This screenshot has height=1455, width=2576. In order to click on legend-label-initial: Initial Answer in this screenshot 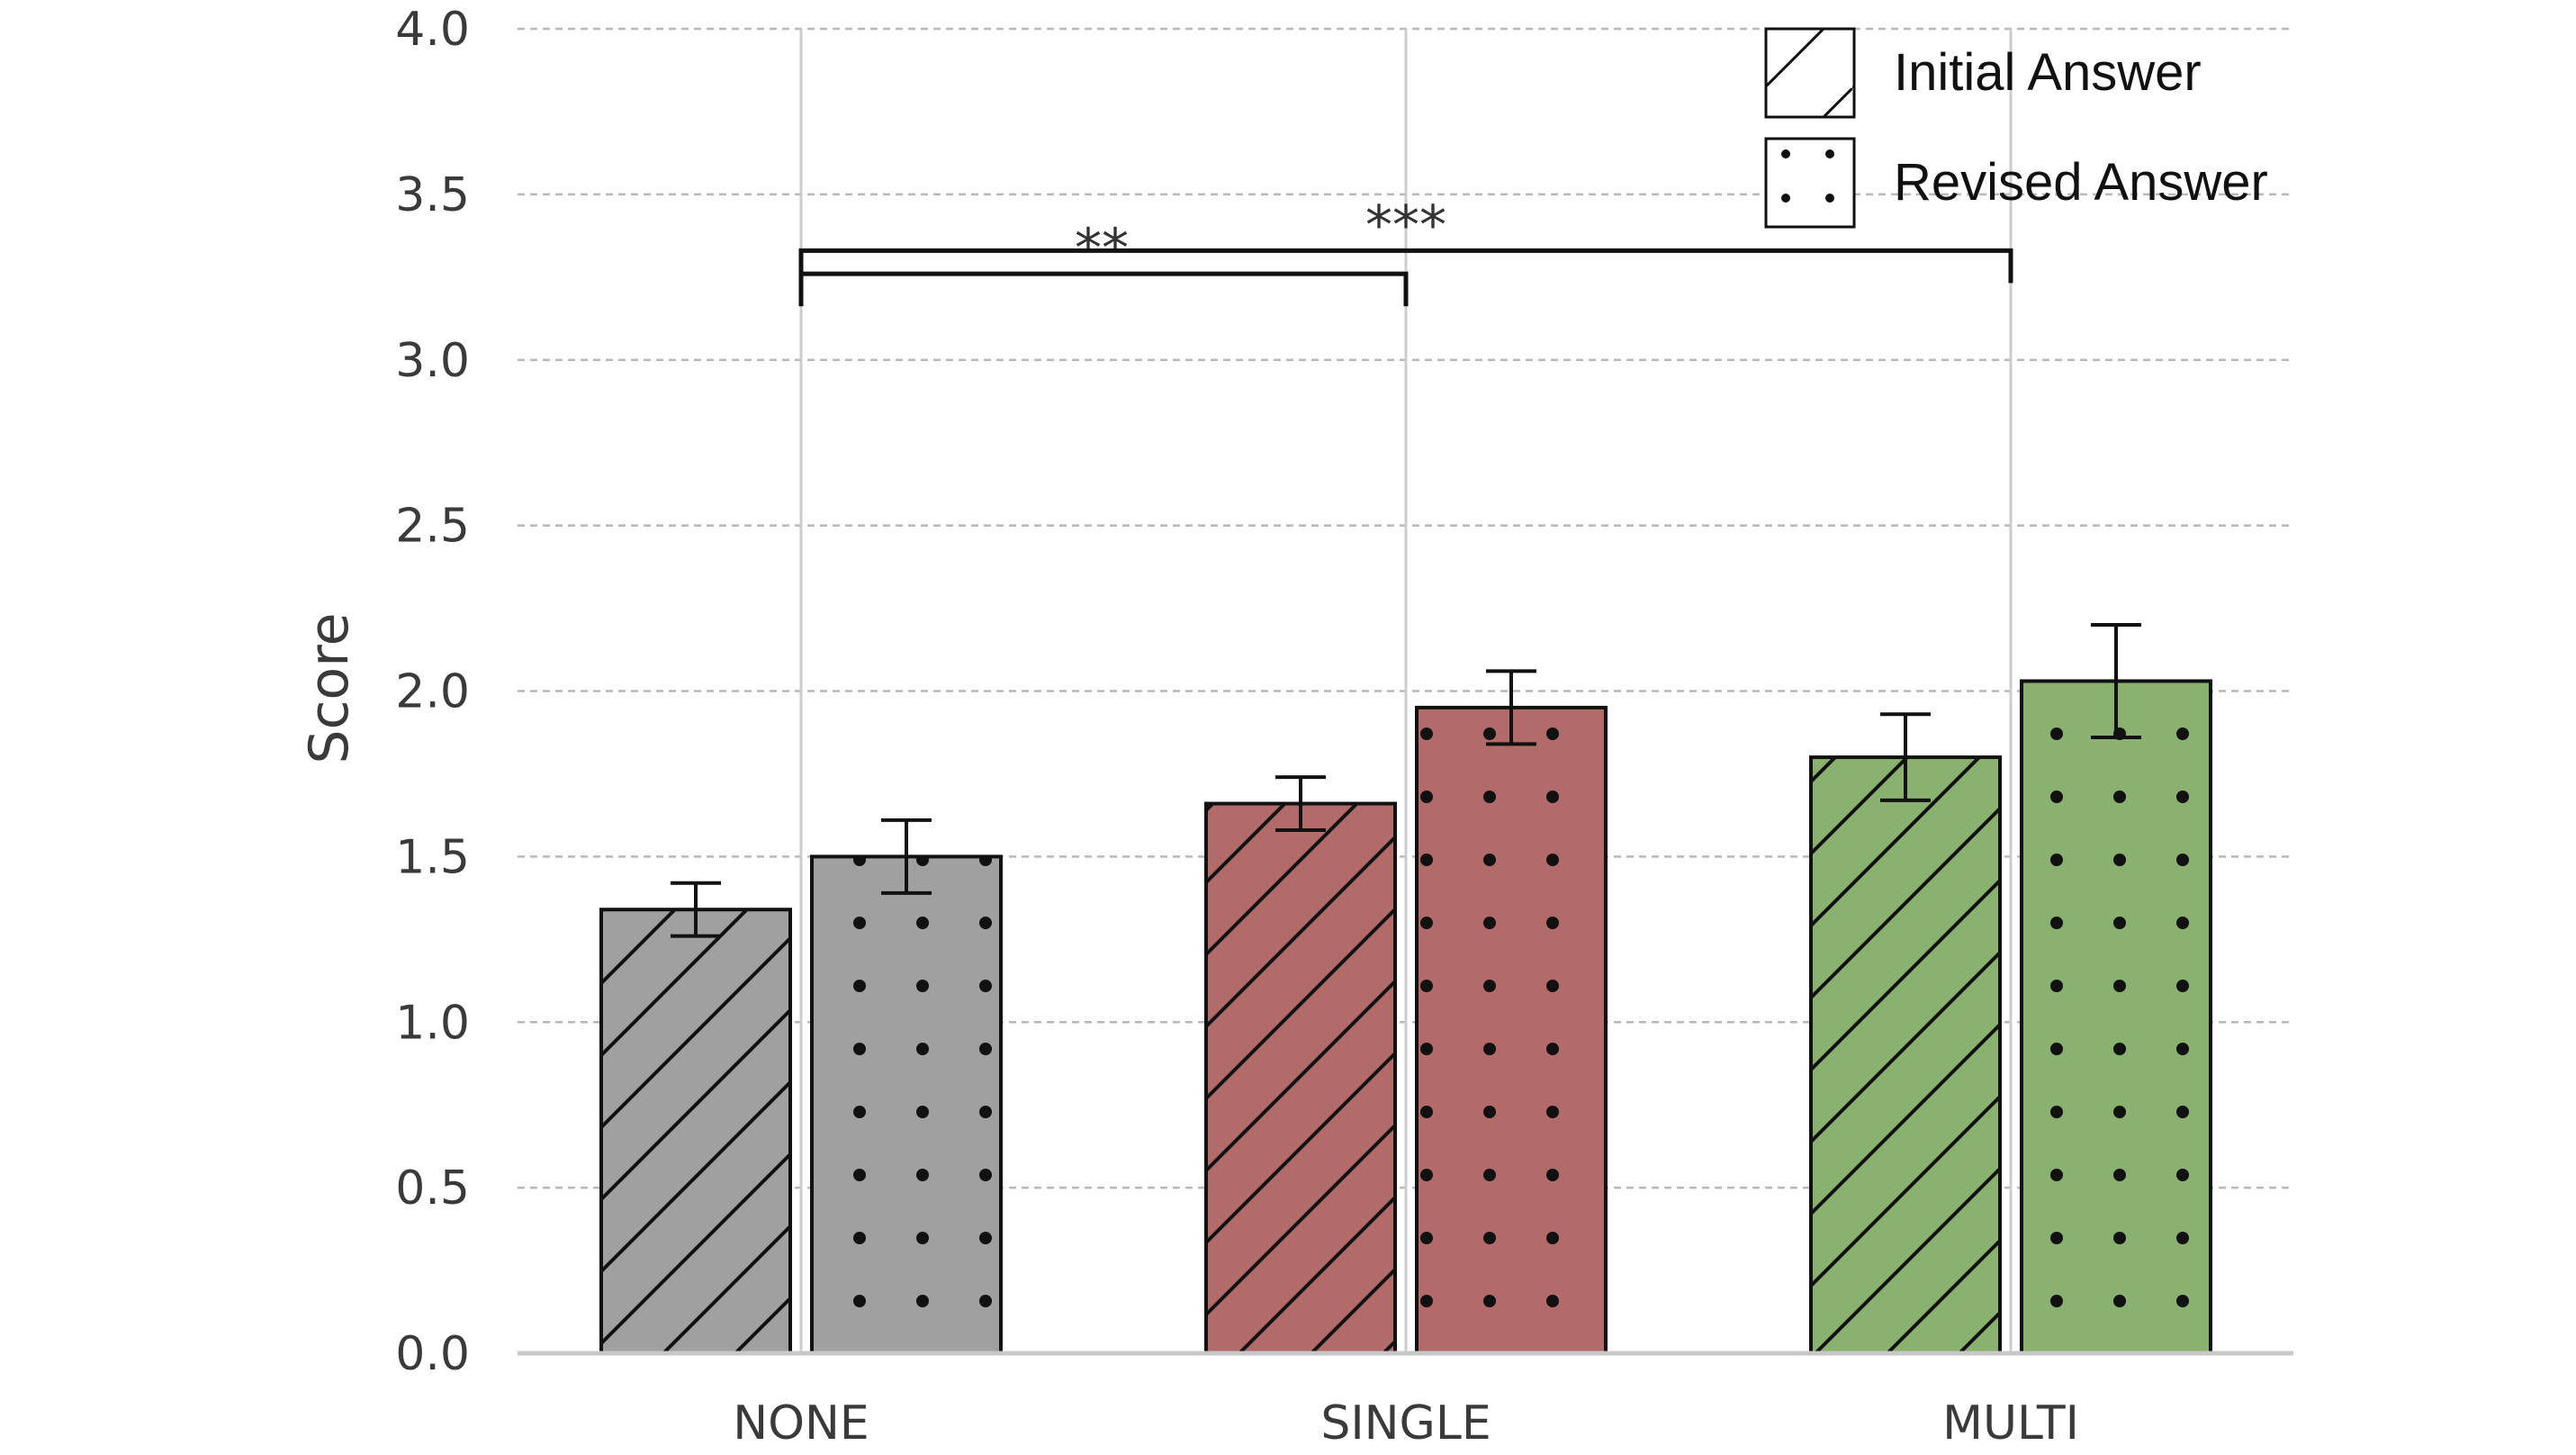, I will do `click(2048, 72)`.